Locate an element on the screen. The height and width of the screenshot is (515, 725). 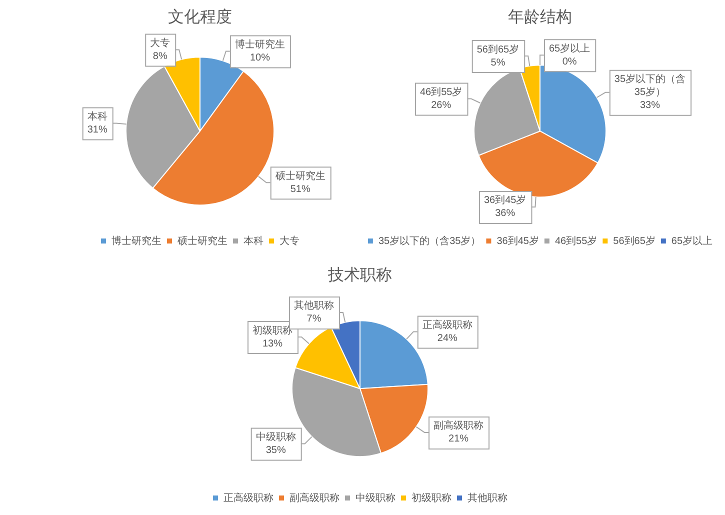
slice-label: 大专 is located at coordinates (160, 42).